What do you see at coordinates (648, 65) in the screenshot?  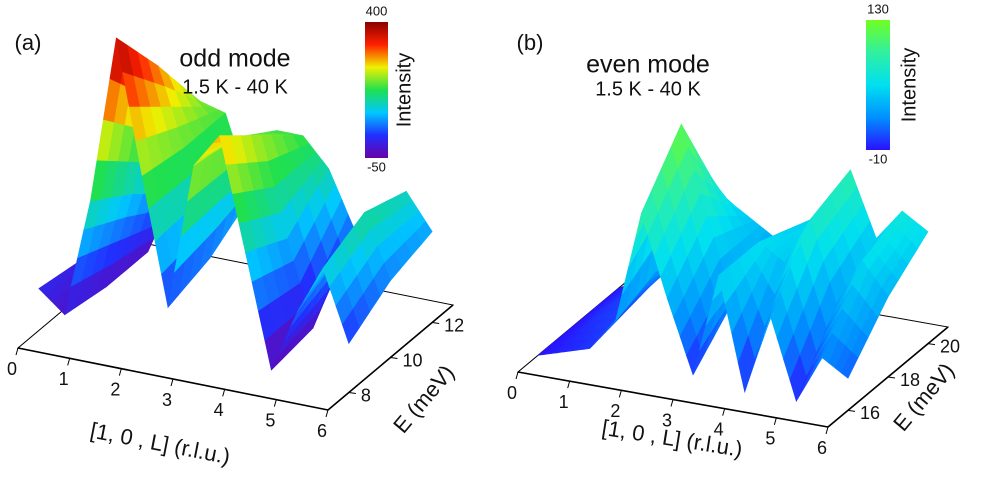 I see `chart-title: even mode` at bounding box center [648, 65].